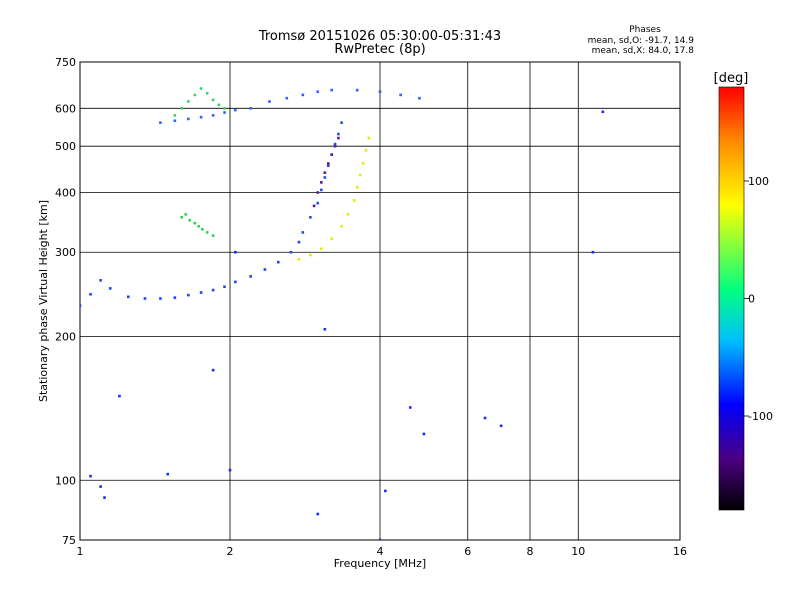  Describe the element at coordinates (641, 41) in the screenshot. I see `phase-stats-o: mean, sd,O: -91.7, 14.9` at that location.